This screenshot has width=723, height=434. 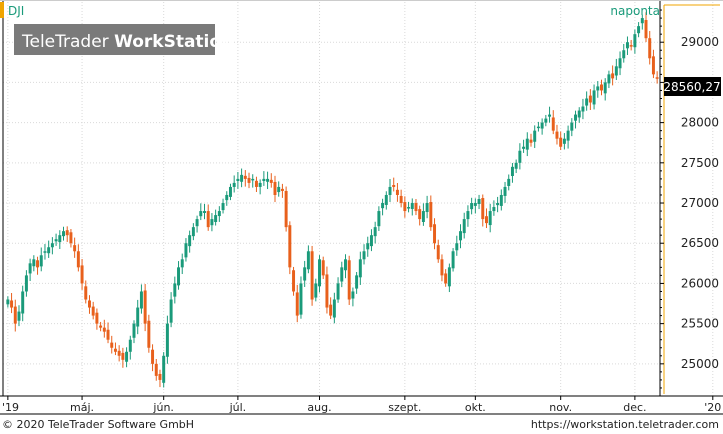 I want to click on watermark: TeleTrader WorkStation, so click(x=123, y=39).